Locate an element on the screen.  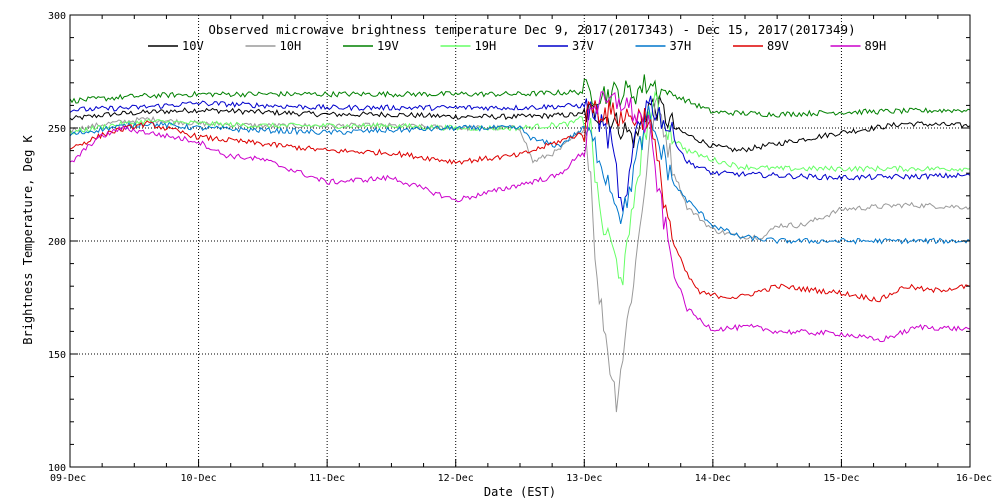
y-tick-label: 200 is located at coordinates (57, 242).